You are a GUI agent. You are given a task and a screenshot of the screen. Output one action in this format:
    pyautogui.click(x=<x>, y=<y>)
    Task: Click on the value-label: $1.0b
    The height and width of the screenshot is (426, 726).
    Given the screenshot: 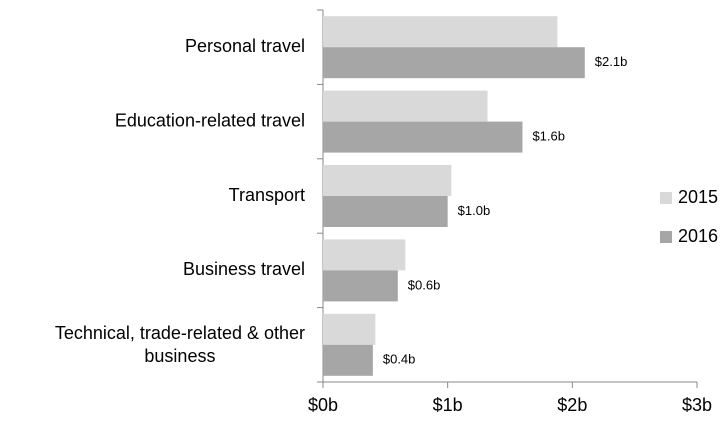 What is the action you would take?
    pyautogui.click(x=474, y=210)
    